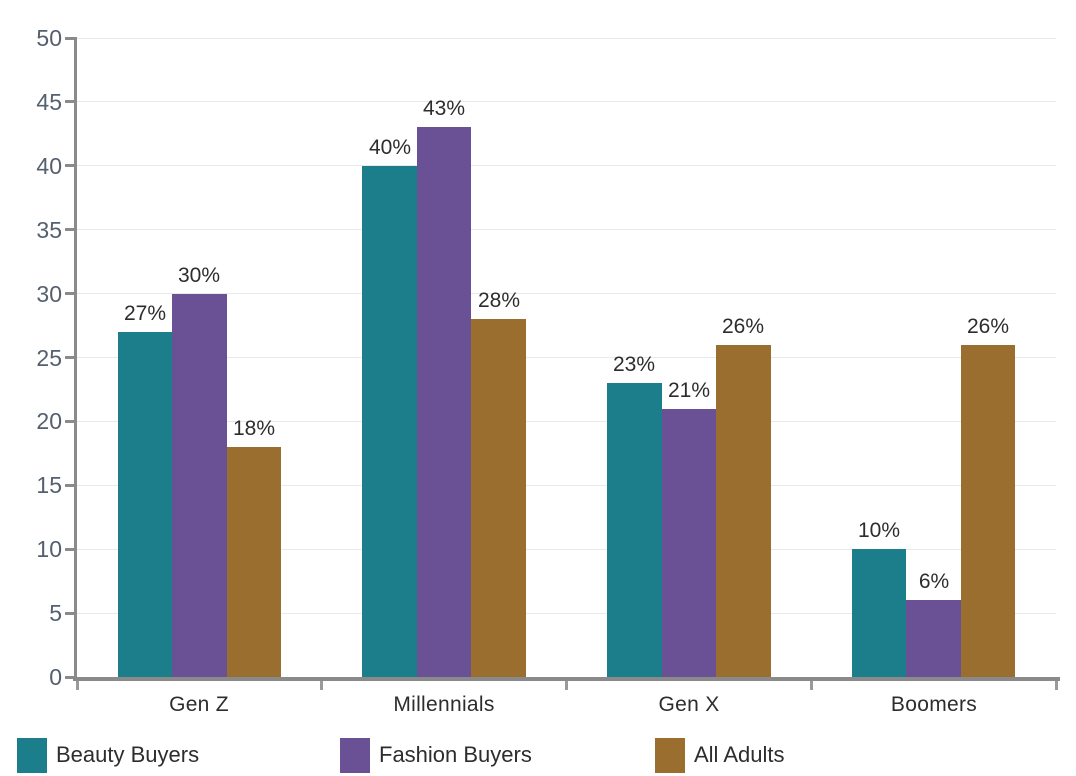 The width and height of the screenshot is (1076, 776). What do you see at coordinates (689, 704) in the screenshot?
I see `category-label-gen-x: Gen X` at bounding box center [689, 704].